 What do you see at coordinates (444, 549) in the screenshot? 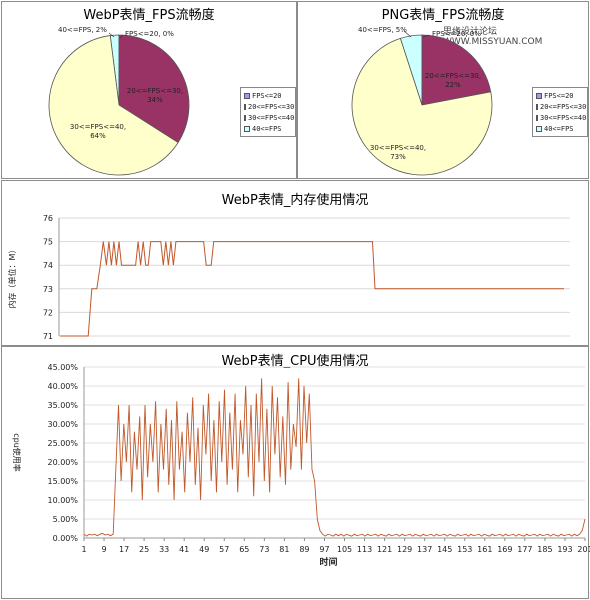
I see `x-tick-label: 145` at bounding box center [444, 549].